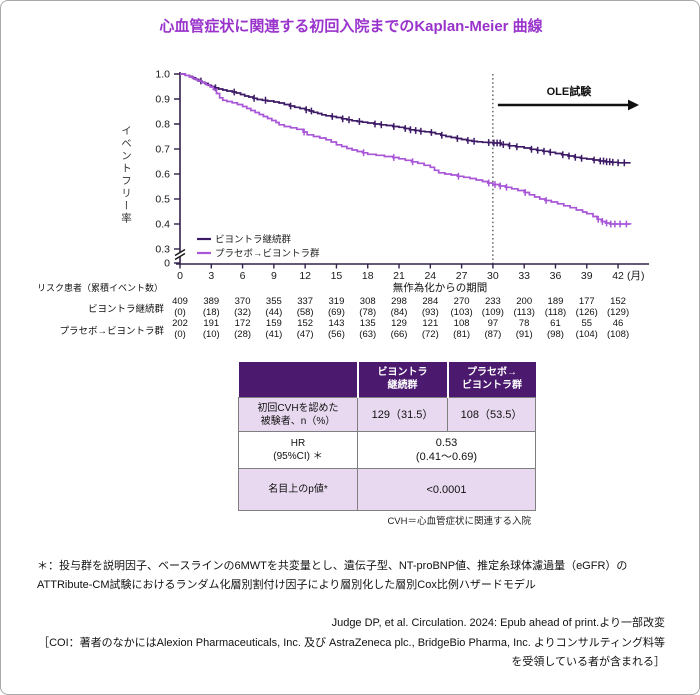 Image resolution: width=700 pixels, height=695 pixels. What do you see at coordinates (462, 276) in the screenshot?
I see `x-tick-label: 27` at bounding box center [462, 276].